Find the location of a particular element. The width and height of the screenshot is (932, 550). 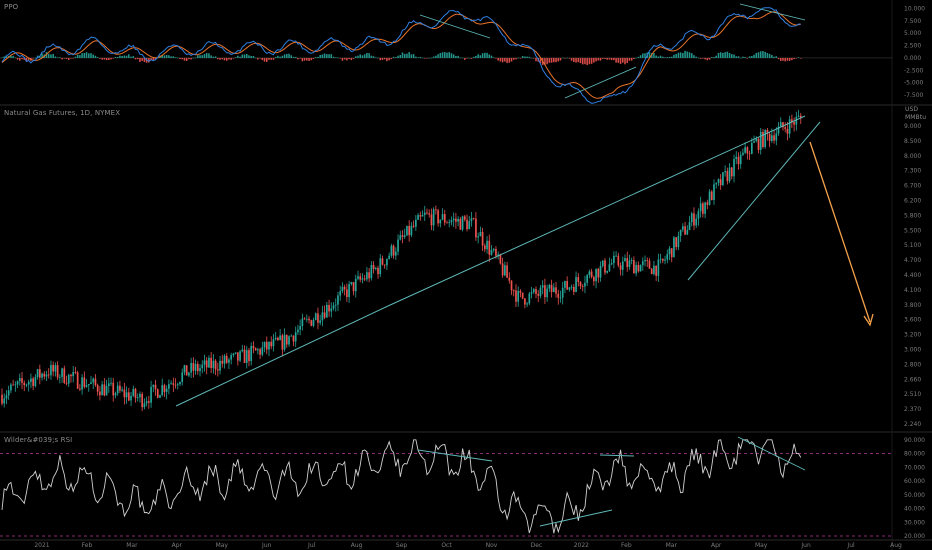

price-tick-label: 5.800 is located at coordinates (912, 215).